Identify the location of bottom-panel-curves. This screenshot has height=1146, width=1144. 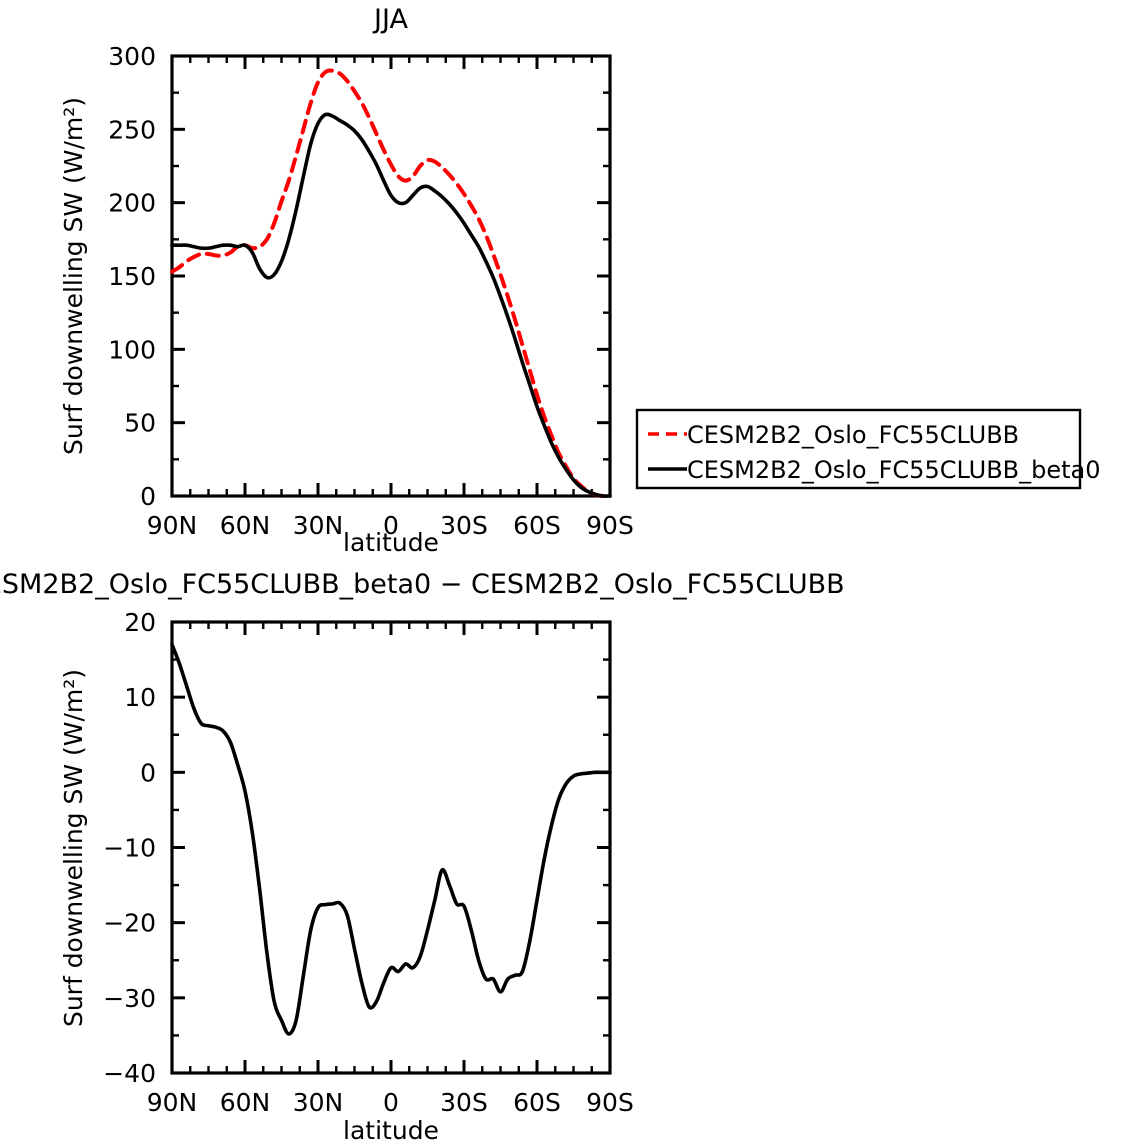
(391, 839).